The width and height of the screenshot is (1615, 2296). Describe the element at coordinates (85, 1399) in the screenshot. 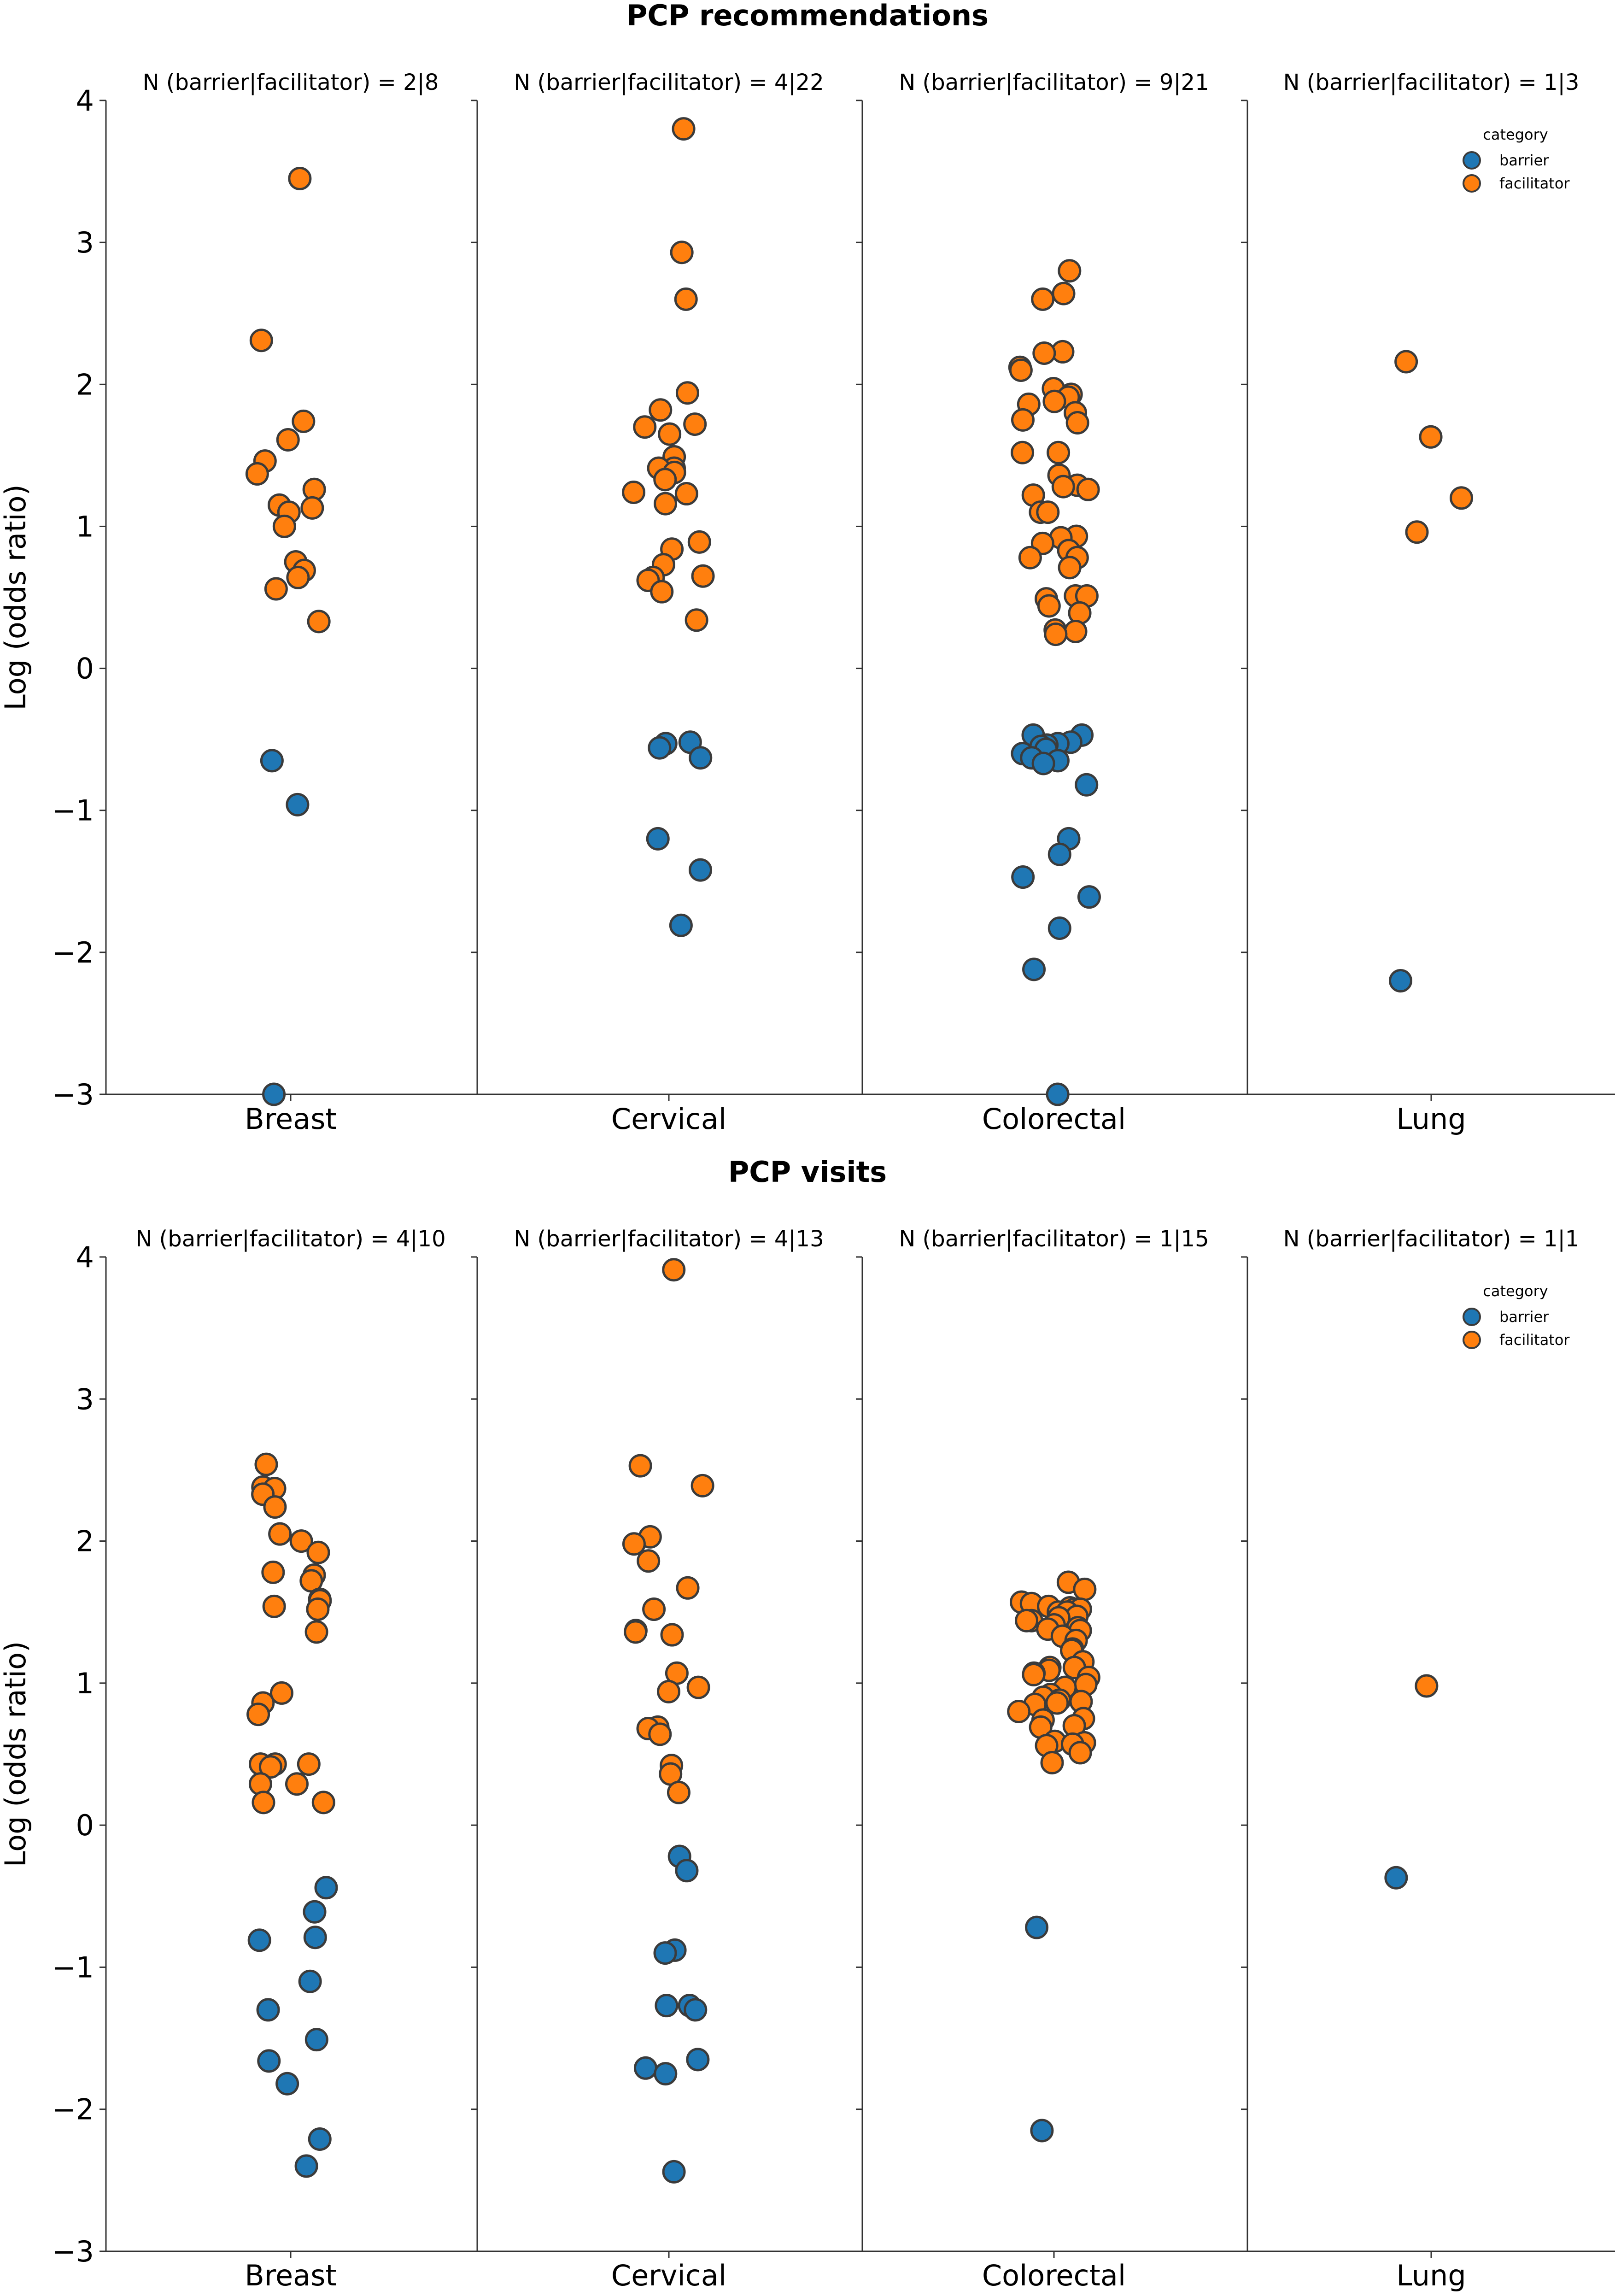

I see `y-tick-label: 3` at that location.